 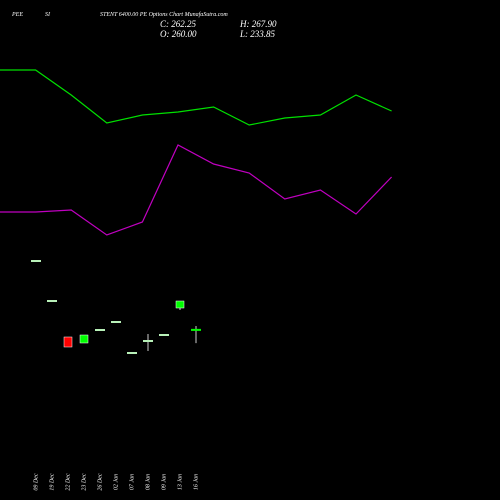 What do you see at coordinates (100, 481) in the screenshot?
I see `x-tick-label: 26 Dec` at bounding box center [100, 481].